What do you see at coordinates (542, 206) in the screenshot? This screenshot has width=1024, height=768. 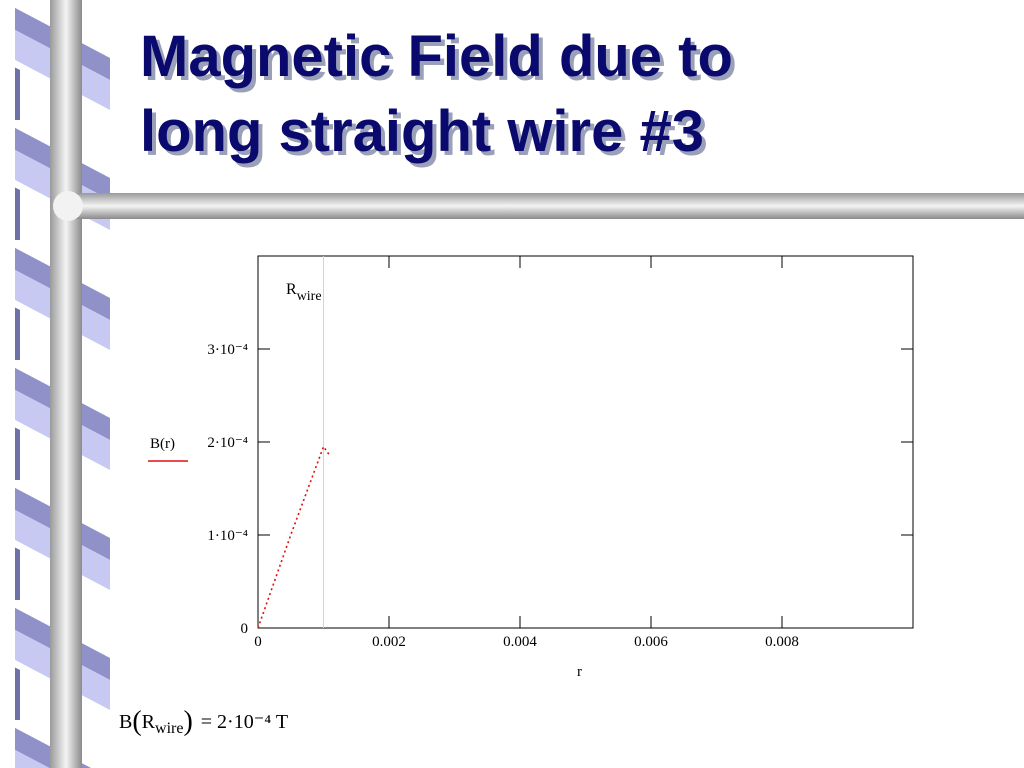 I see `bar-decor` at bounding box center [542, 206].